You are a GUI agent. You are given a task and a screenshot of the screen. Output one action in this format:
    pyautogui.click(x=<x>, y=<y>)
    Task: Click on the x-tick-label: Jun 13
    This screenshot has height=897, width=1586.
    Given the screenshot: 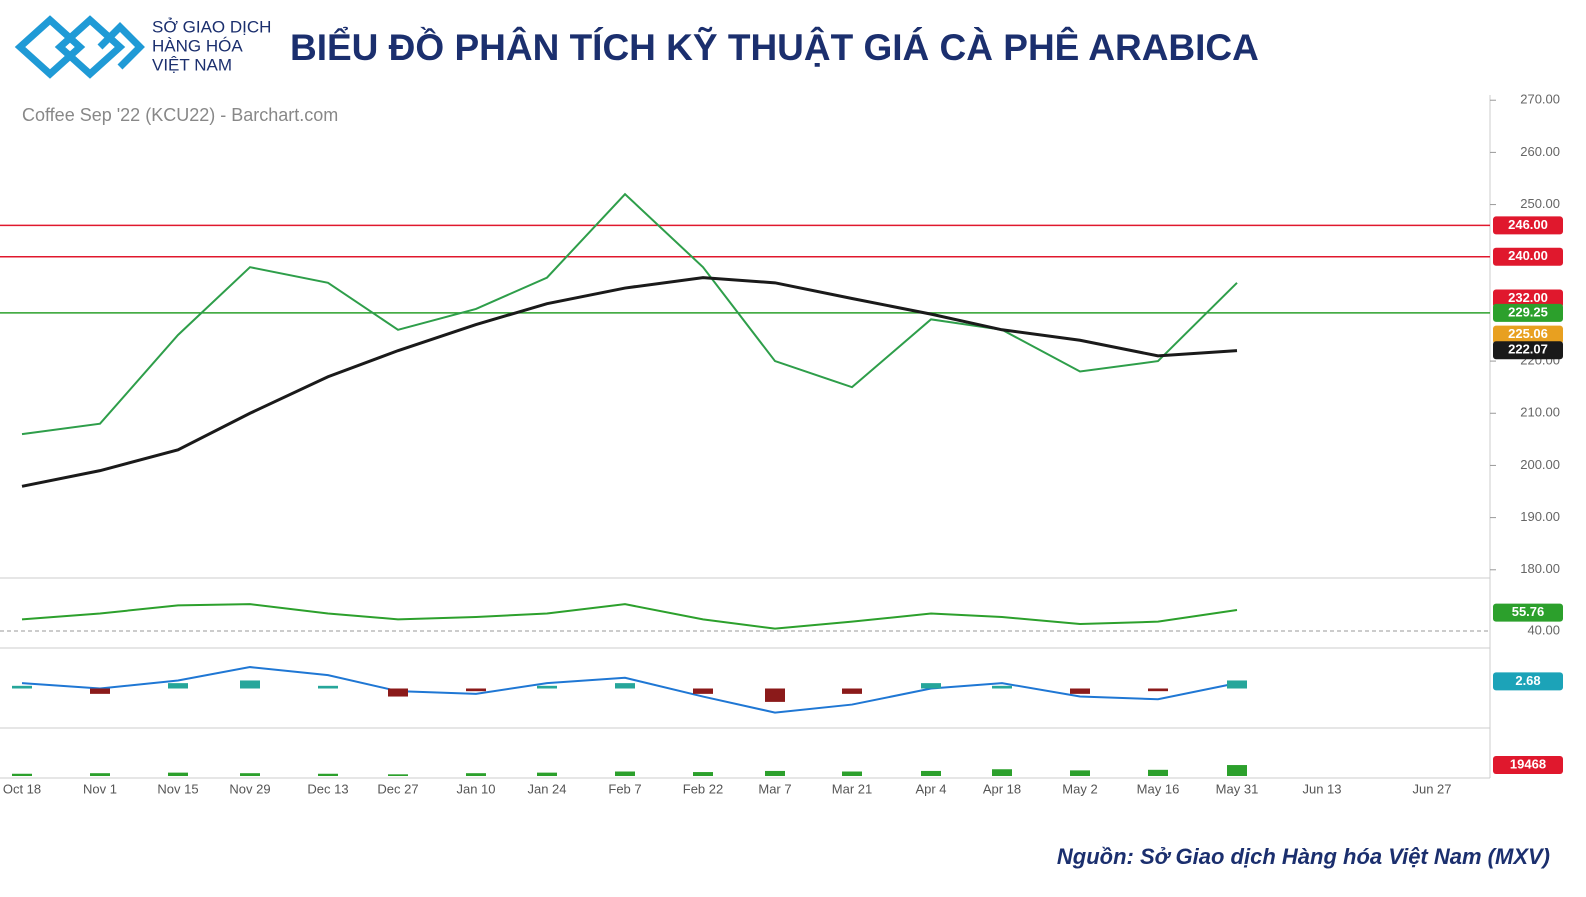 What is the action you would take?
    pyautogui.click(x=1321, y=788)
    